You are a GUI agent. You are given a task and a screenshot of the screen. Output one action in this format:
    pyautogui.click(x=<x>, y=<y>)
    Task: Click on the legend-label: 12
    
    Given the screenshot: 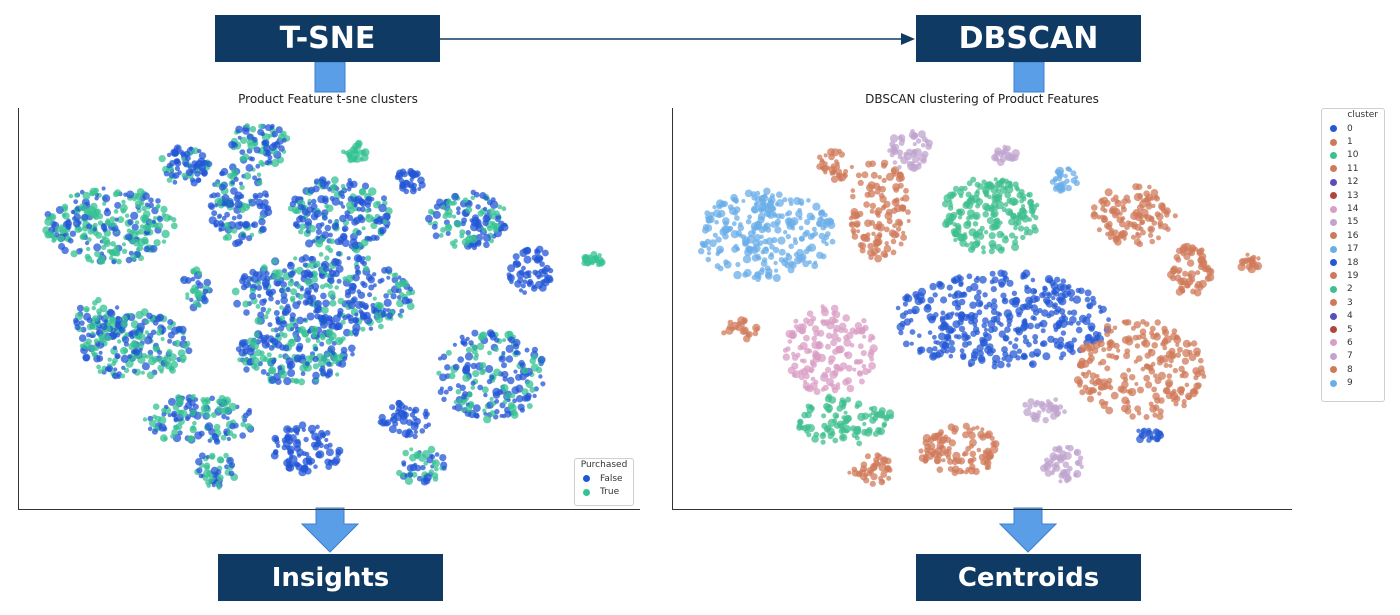 What is the action you would take?
    pyautogui.click(x=1353, y=182)
    